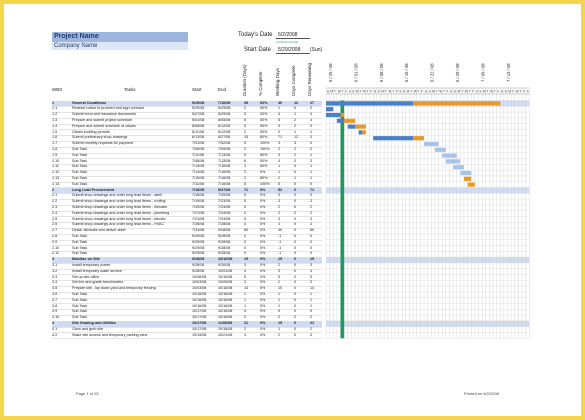 Image resolution: width=585 pixels, height=420 pixels. I want to click on cell-end: 9/27/08, so click(224, 189).